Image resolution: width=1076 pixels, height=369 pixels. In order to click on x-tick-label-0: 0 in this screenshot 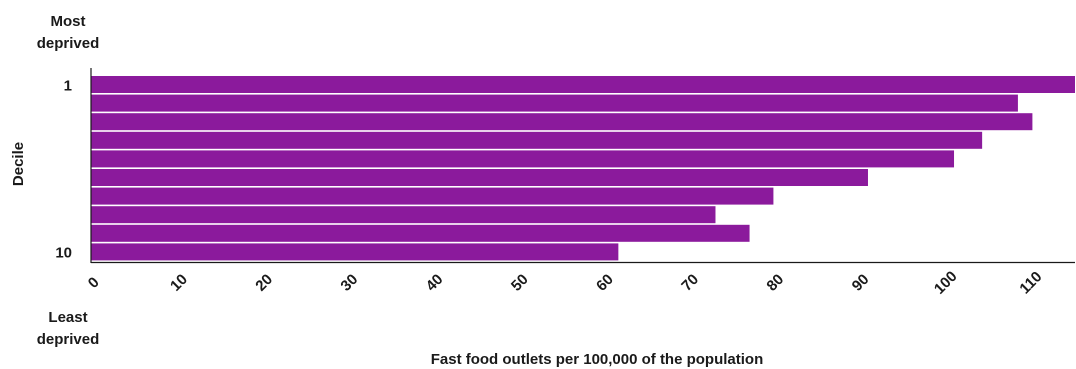, I will do `click(94, 283)`.